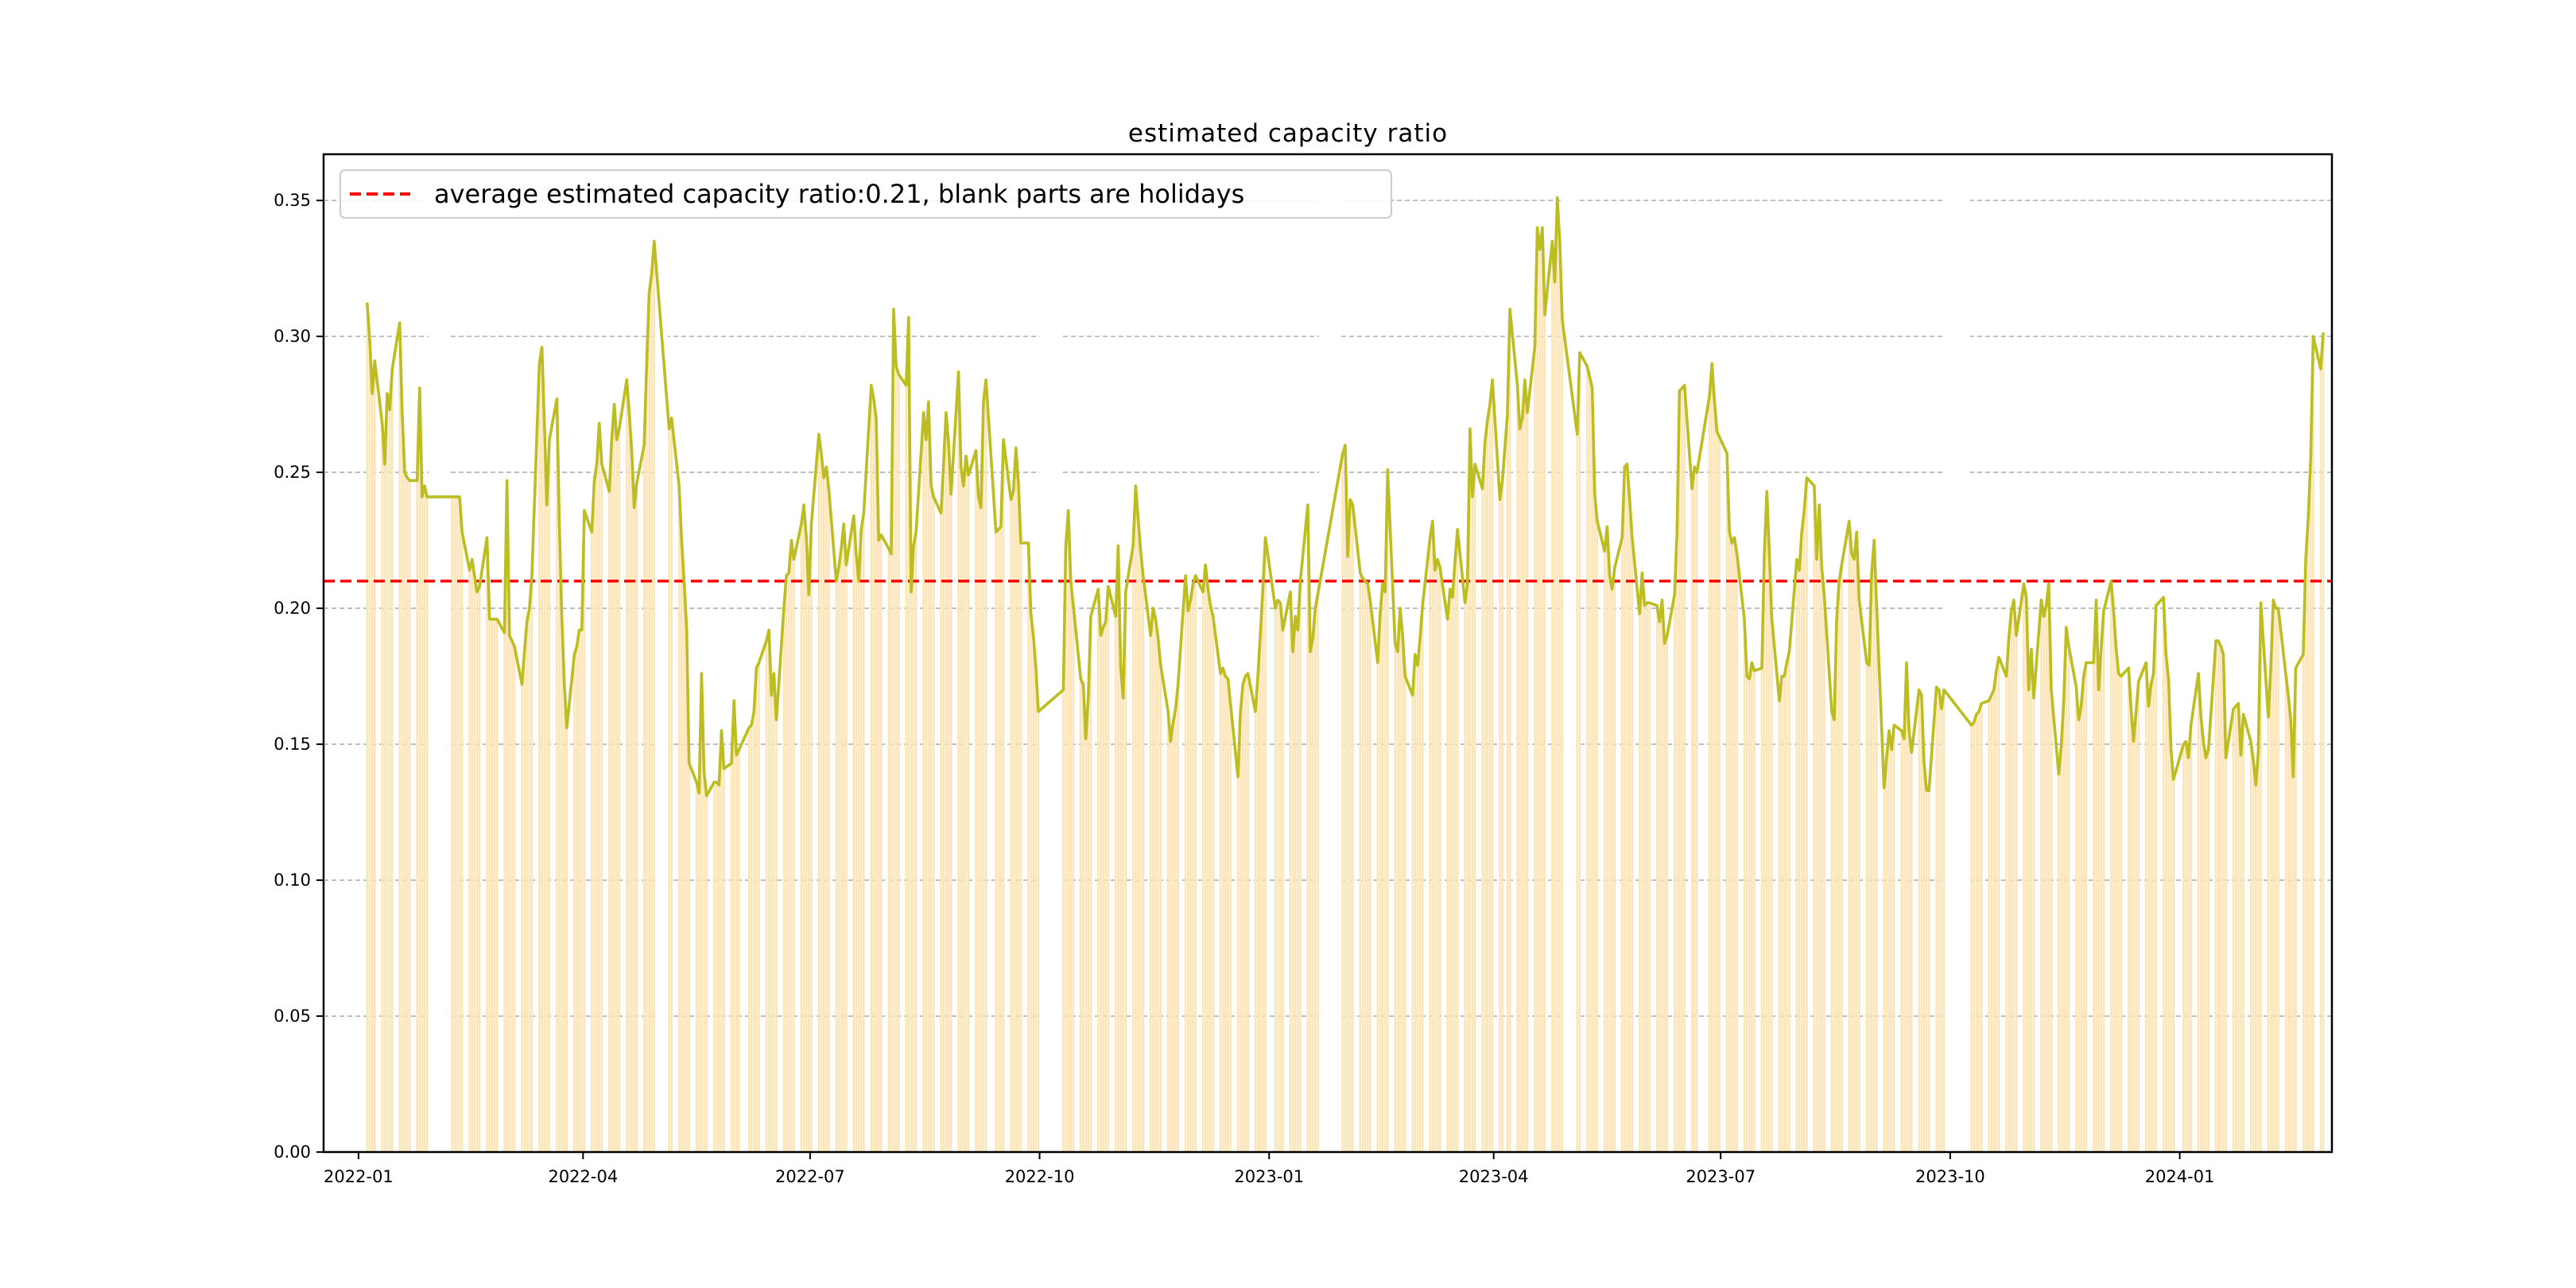  I want to click on x-tick-label: 2023-10, so click(1950, 1176).